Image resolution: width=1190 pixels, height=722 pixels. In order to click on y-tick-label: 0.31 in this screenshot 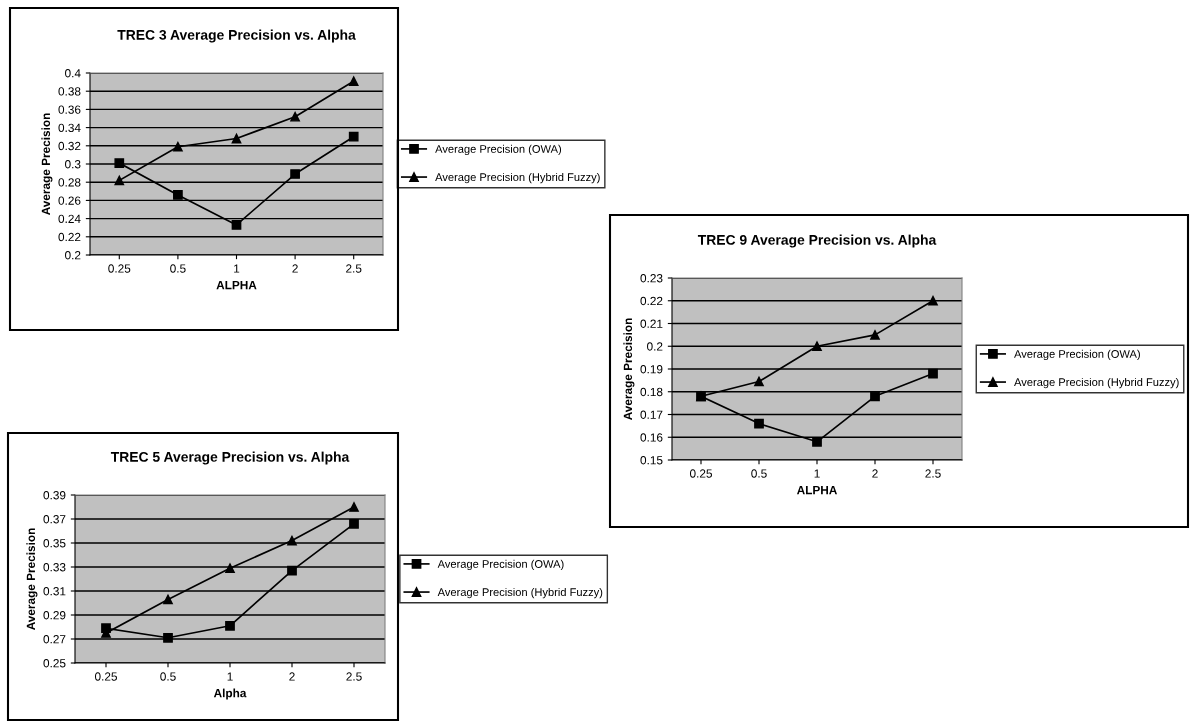, I will do `click(54, 591)`.